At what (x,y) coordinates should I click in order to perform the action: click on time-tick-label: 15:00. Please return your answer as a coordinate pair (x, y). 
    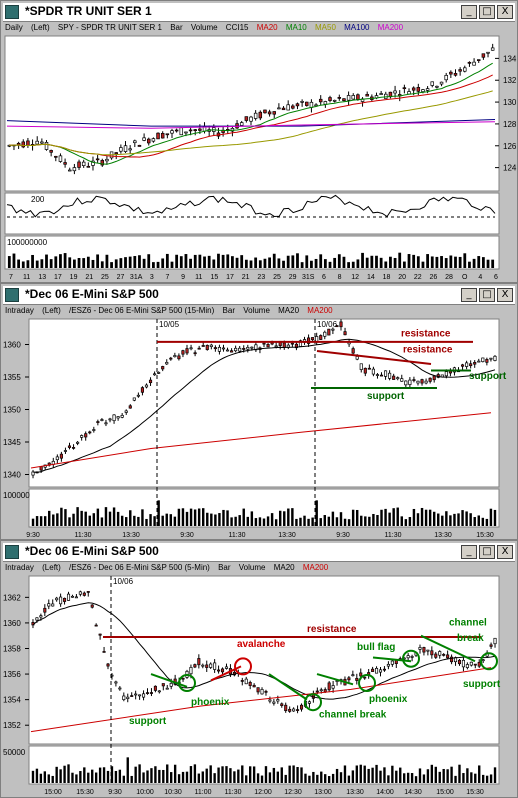
    Looking at the image, I should click on (53, 792).